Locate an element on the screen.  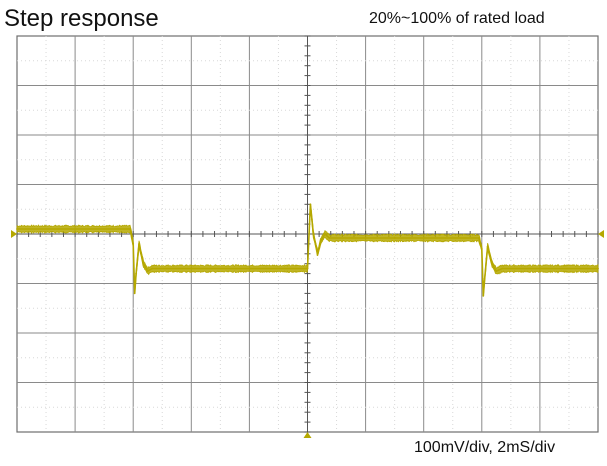
chart-subtitle: 20%~100% of rated load is located at coordinates (457, 18).